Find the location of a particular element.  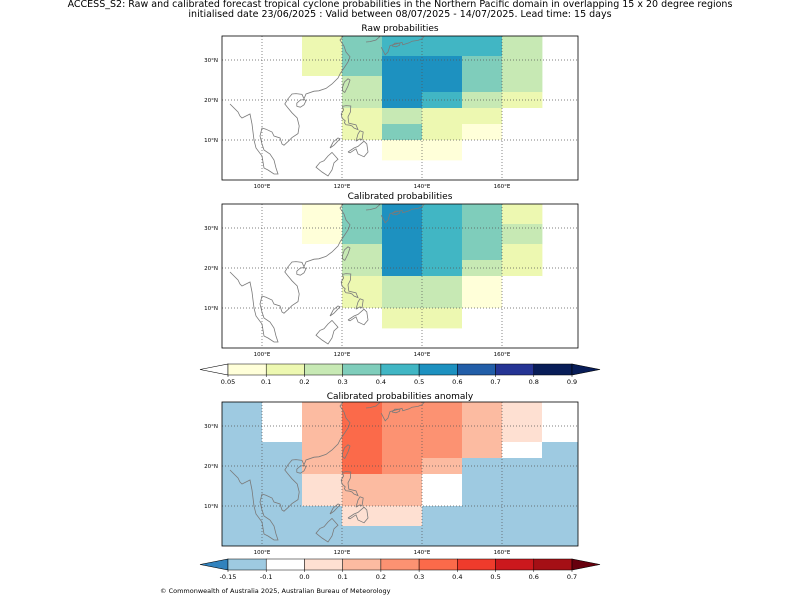

probability-colorbar-over-arrow is located at coordinates (586, 369).